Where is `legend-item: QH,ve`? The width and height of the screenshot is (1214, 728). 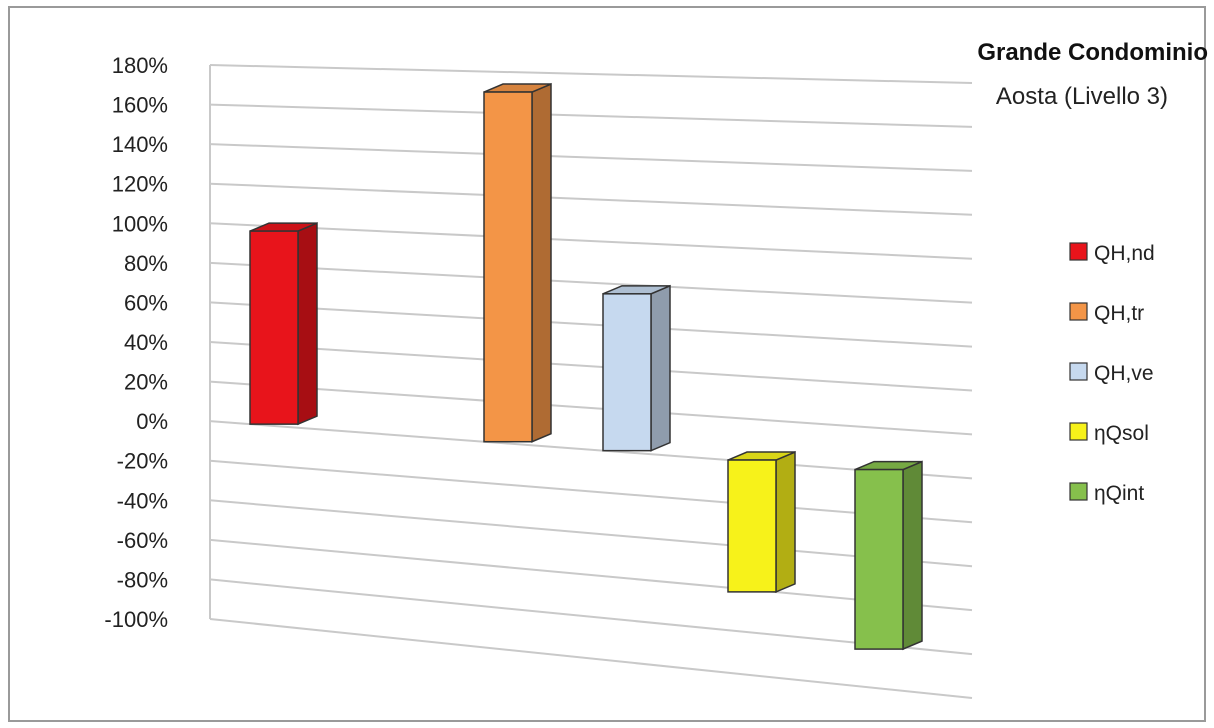 legend-item: QH,ve is located at coordinates (1111, 373).